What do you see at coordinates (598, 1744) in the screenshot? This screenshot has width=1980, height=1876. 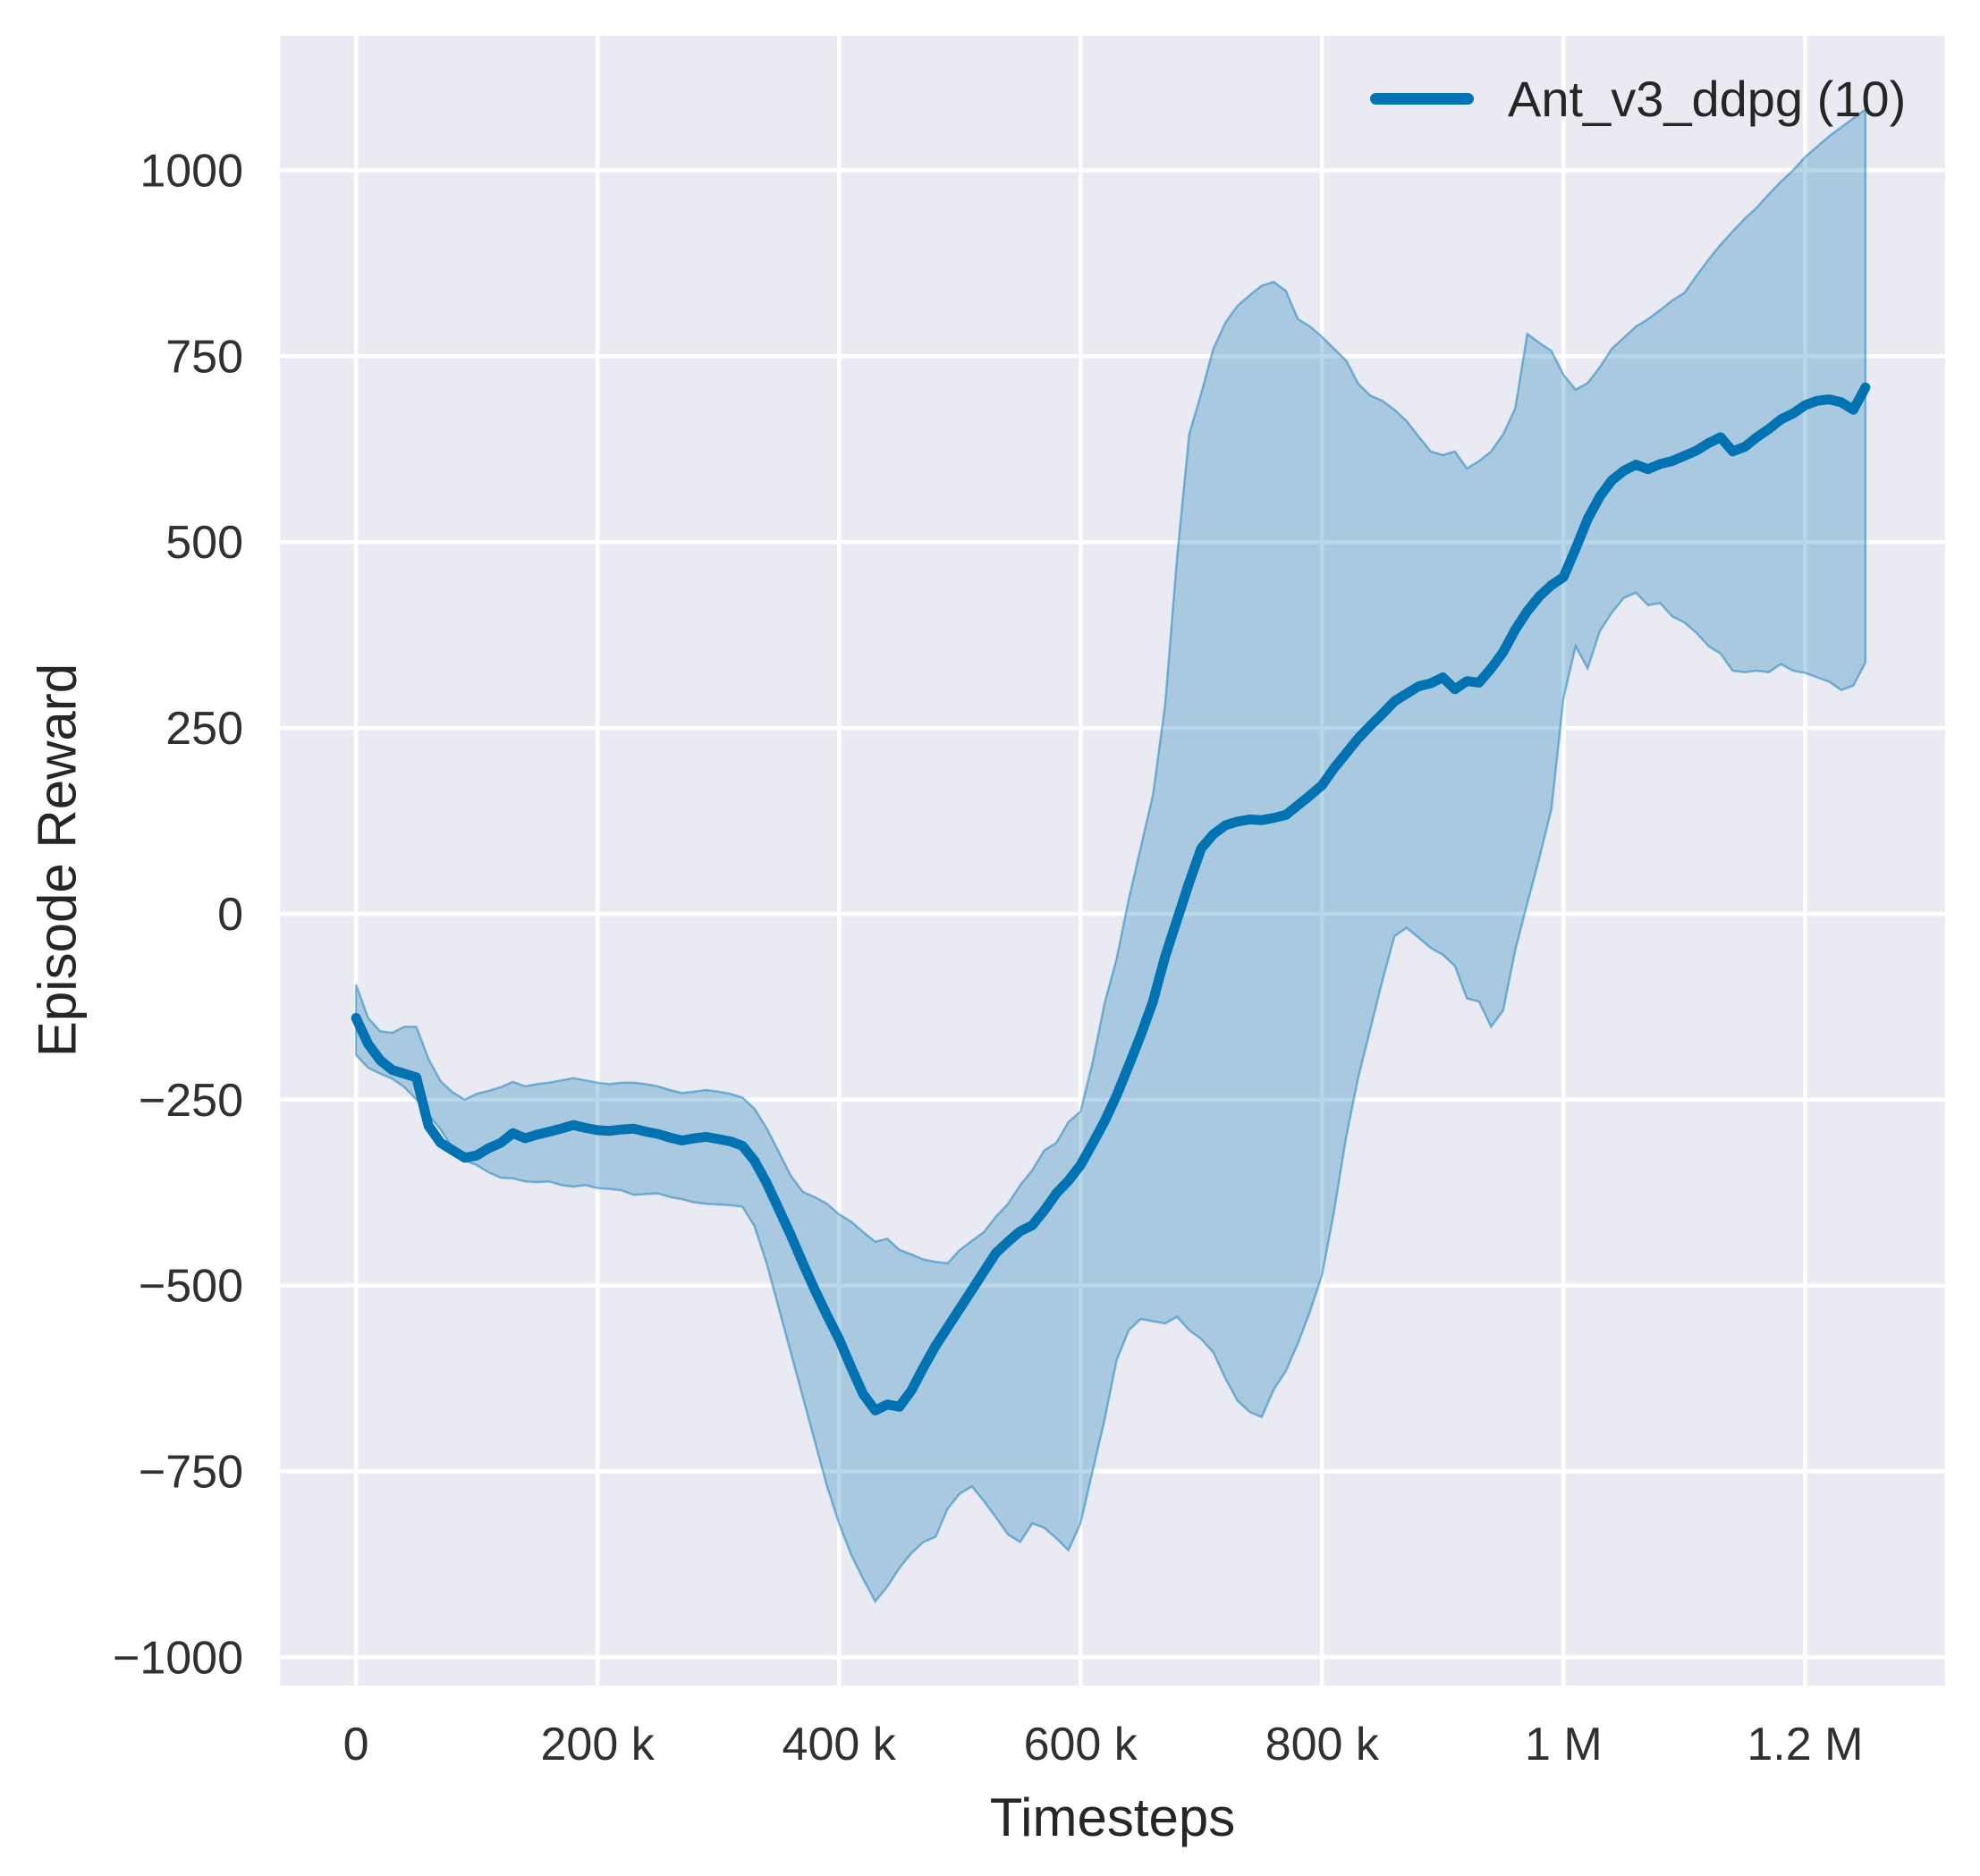 I see `x-tick-label: 200 k` at bounding box center [598, 1744].